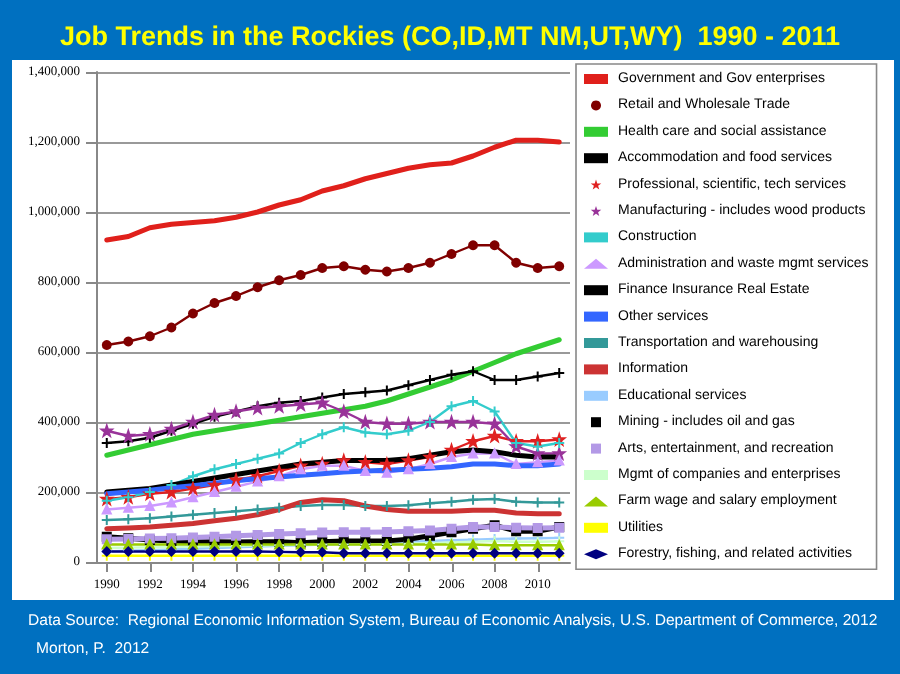  What do you see at coordinates (450, 36) in the screenshot?
I see `chart-title: Job Trends in the Rockies (CO,ID,MT NM,UT,WY) 1990 - 2011` at bounding box center [450, 36].